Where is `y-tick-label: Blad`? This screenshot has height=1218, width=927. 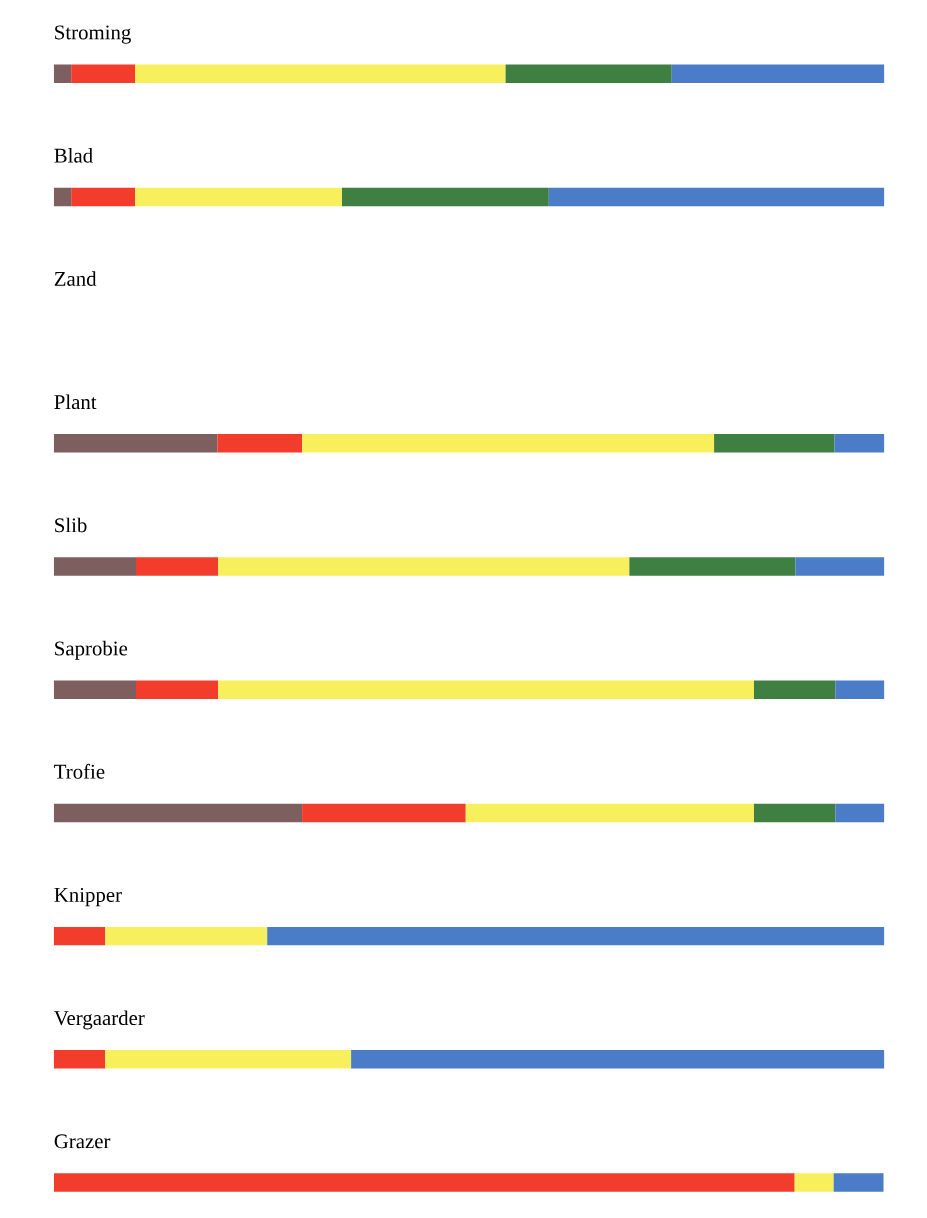 y-tick-label: Blad is located at coordinates (73, 155).